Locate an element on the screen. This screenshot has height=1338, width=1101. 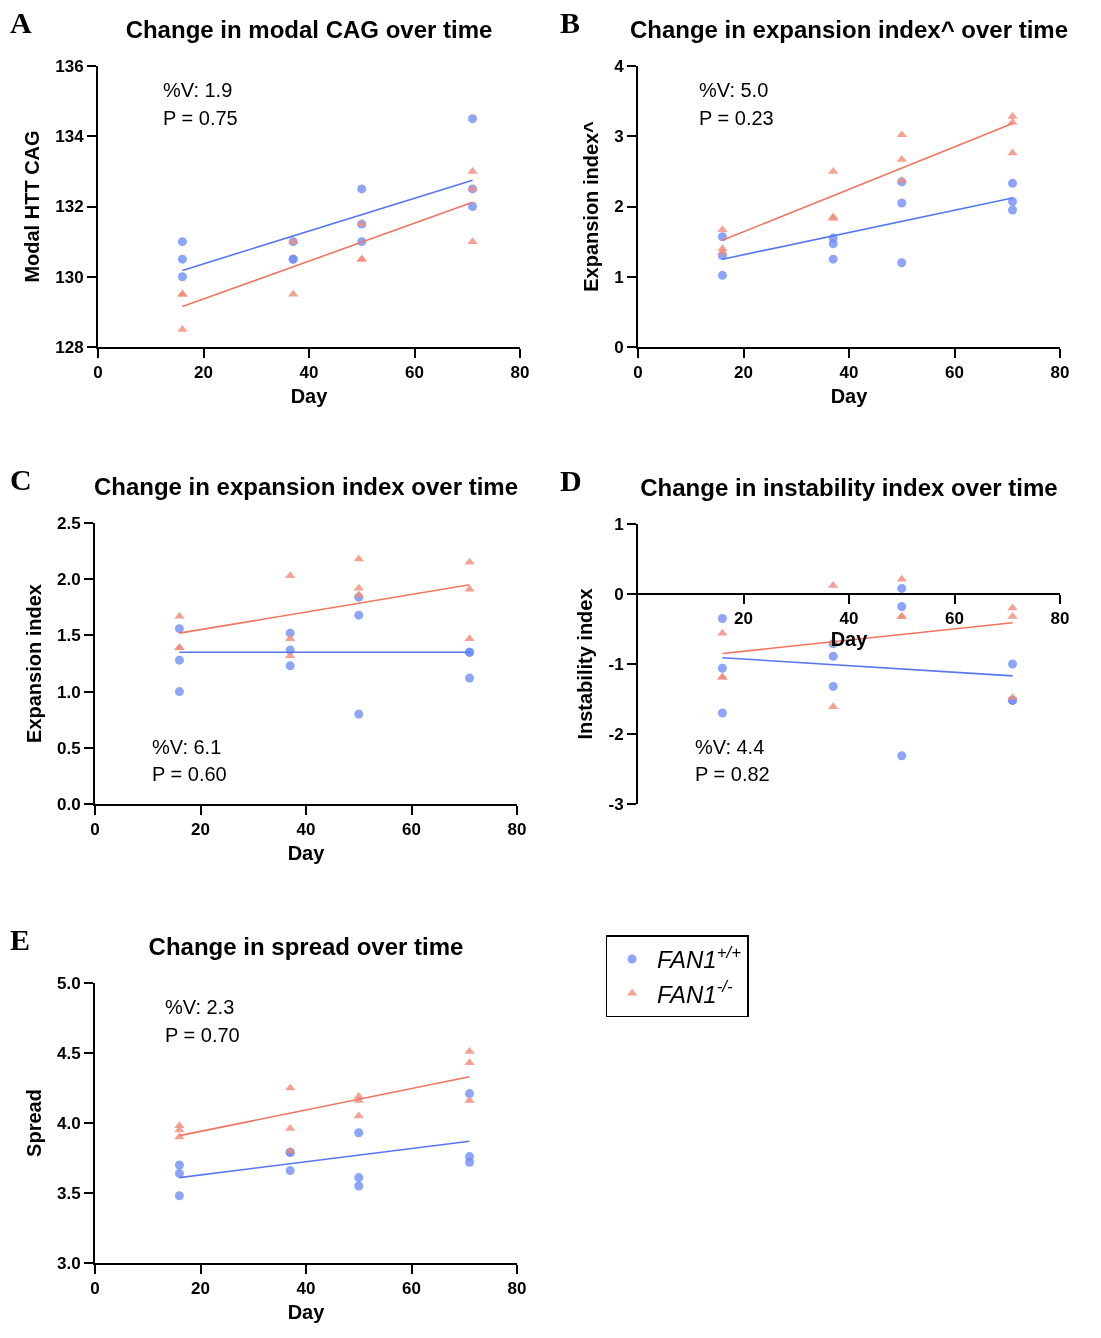
y-axis-title: Instability index is located at coordinates (585, 664).